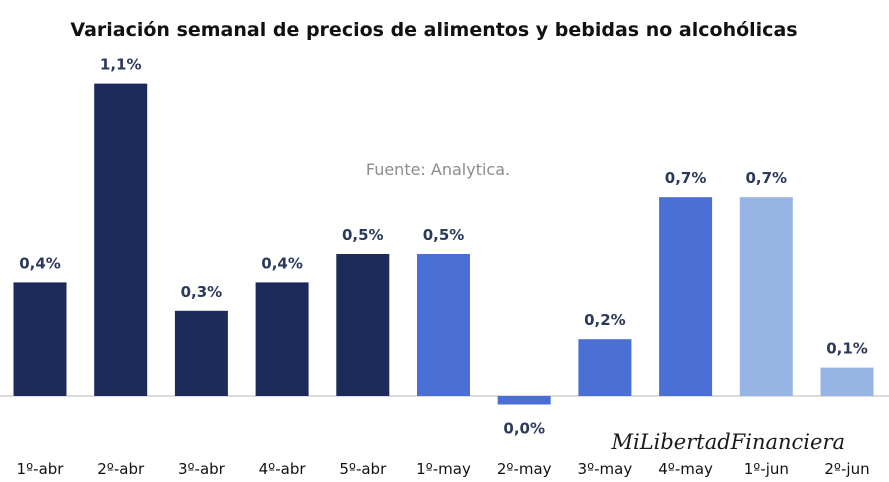  What do you see at coordinates (846, 469) in the screenshot?
I see `x-tick-label-11: 2º-jun` at bounding box center [846, 469].